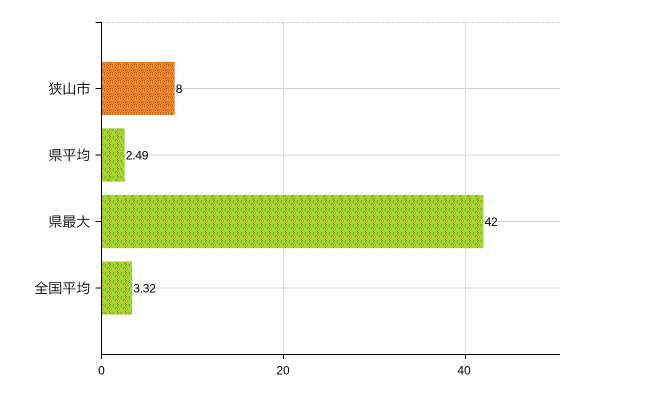 This screenshot has height=400, width=650. What do you see at coordinates (491, 222) in the screenshot?
I see `svg-text: 42` at bounding box center [491, 222].